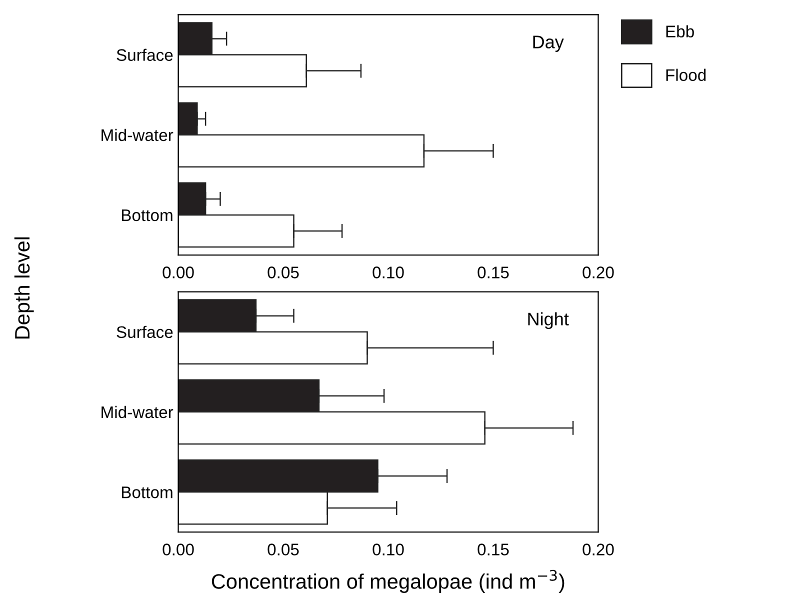  I want to click on x-axis-title: Concentration of megalopae (ind m$^{−3}$), so click(388, 581).